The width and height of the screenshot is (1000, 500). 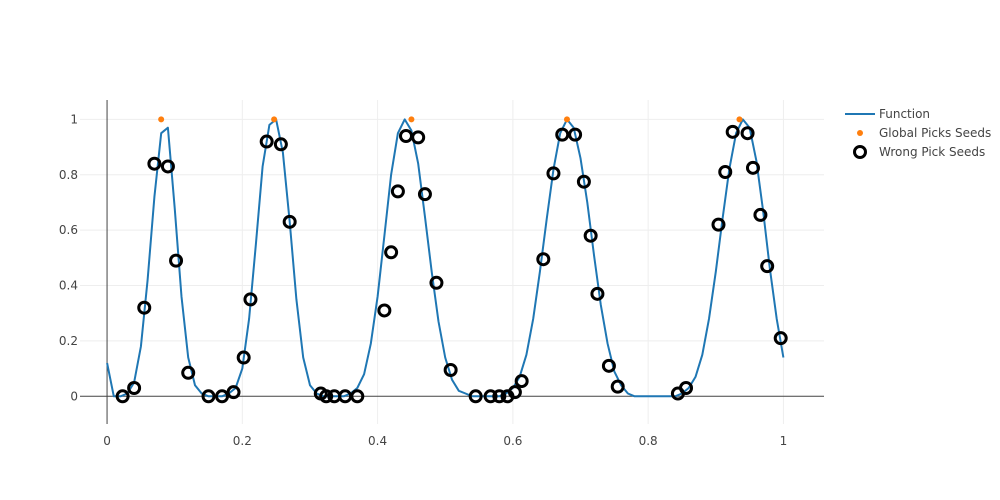 I want to click on legend-item: Function, so click(x=887, y=114).